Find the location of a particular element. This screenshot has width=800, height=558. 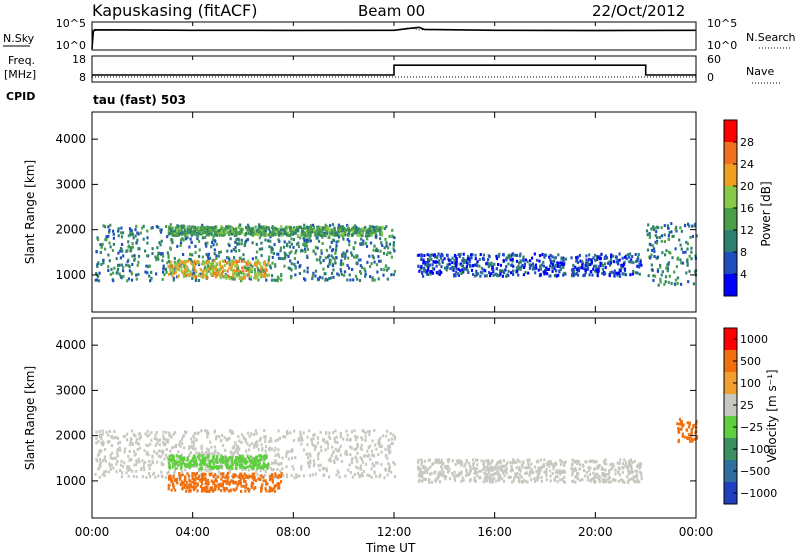

noise-left-tick-top: 10^5 is located at coordinates (71, 23).